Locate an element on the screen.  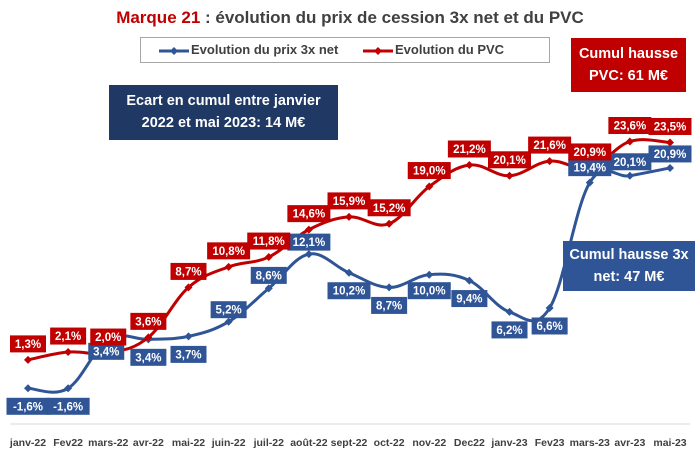
data-label: 6,6% is located at coordinates (549, 326).